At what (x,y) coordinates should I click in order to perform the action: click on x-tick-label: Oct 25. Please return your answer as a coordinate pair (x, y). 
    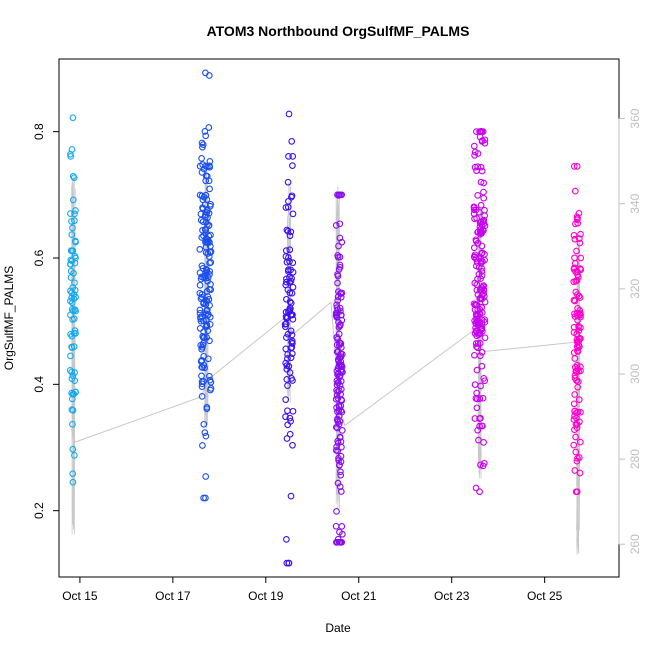
    Looking at the image, I should click on (545, 596).